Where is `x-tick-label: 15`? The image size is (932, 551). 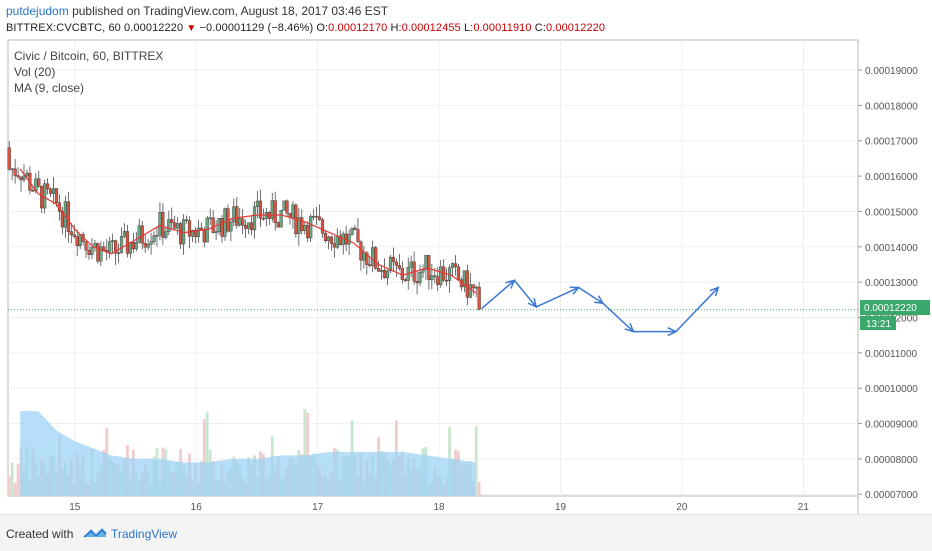 x-tick-label: 15 is located at coordinates (75, 507).